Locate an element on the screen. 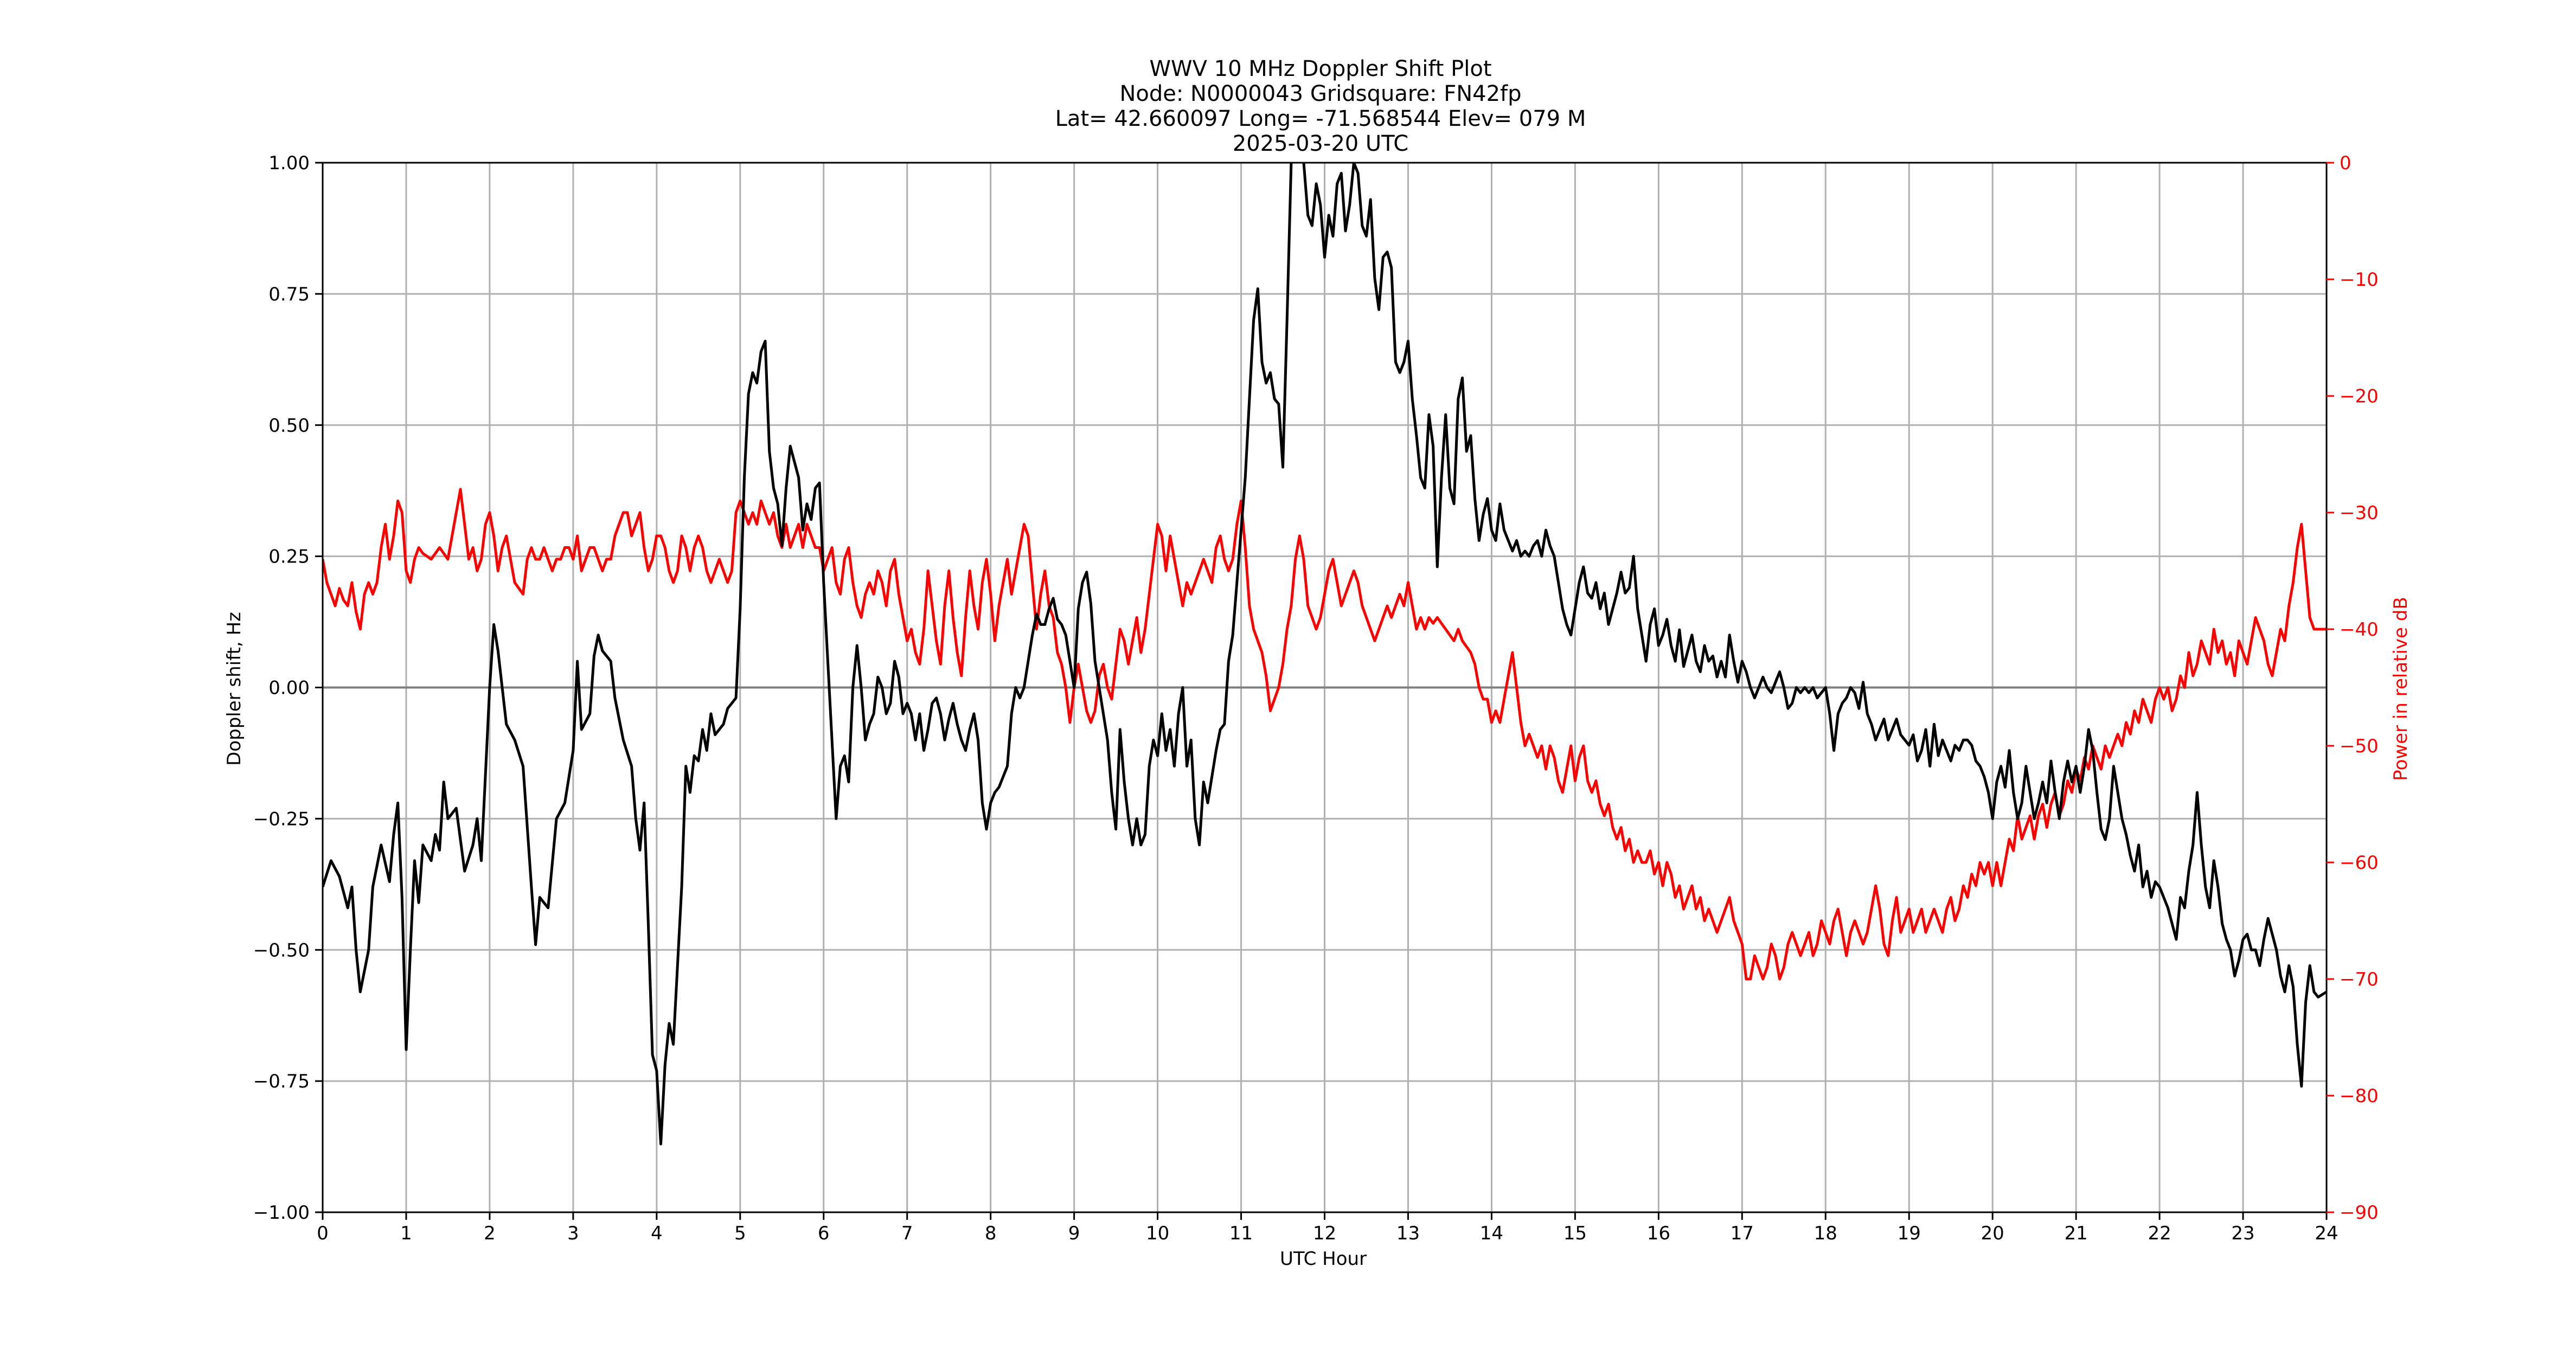 The height and width of the screenshot is (1356, 2576). right-y-tick-label: −30 is located at coordinates (2359, 513).